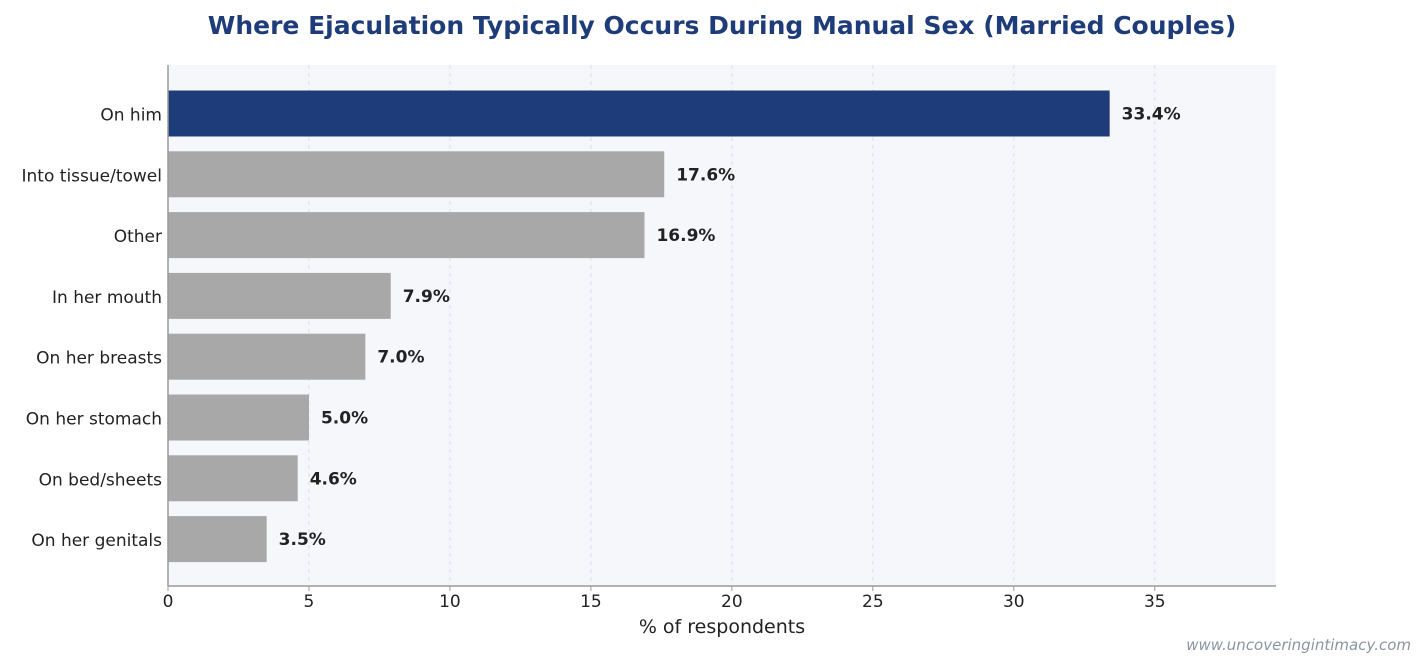 This screenshot has height=665, width=1425. What do you see at coordinates (1014, 602) in the screenshot?
I see `x-tick-label: 30` at bounding box center [1014, 602].